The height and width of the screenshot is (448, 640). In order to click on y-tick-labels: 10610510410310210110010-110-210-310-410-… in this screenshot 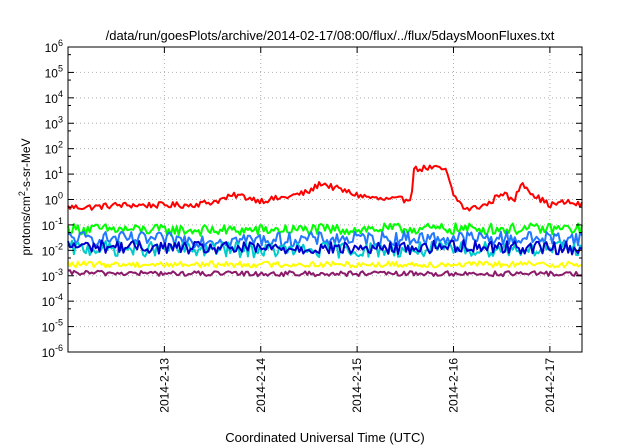, I will do `click(52, 199)`.